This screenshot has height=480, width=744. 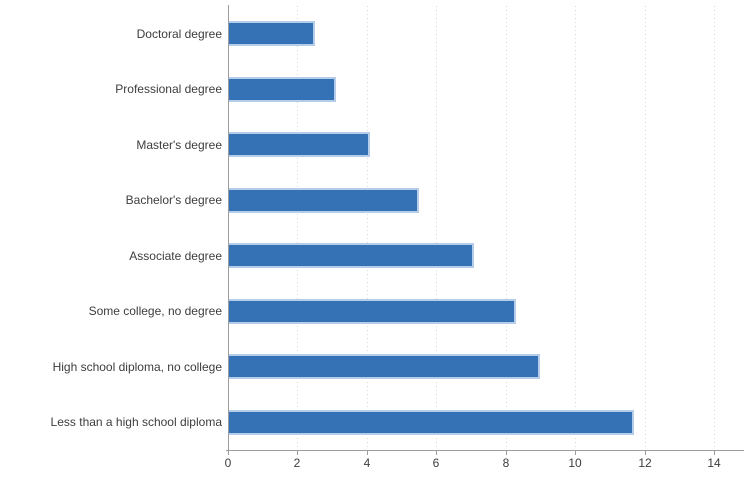 What do you see at coordinates (645, 463) in the screenshot?
I see `x-tick-label: 12` at bounding box center [645, 463].